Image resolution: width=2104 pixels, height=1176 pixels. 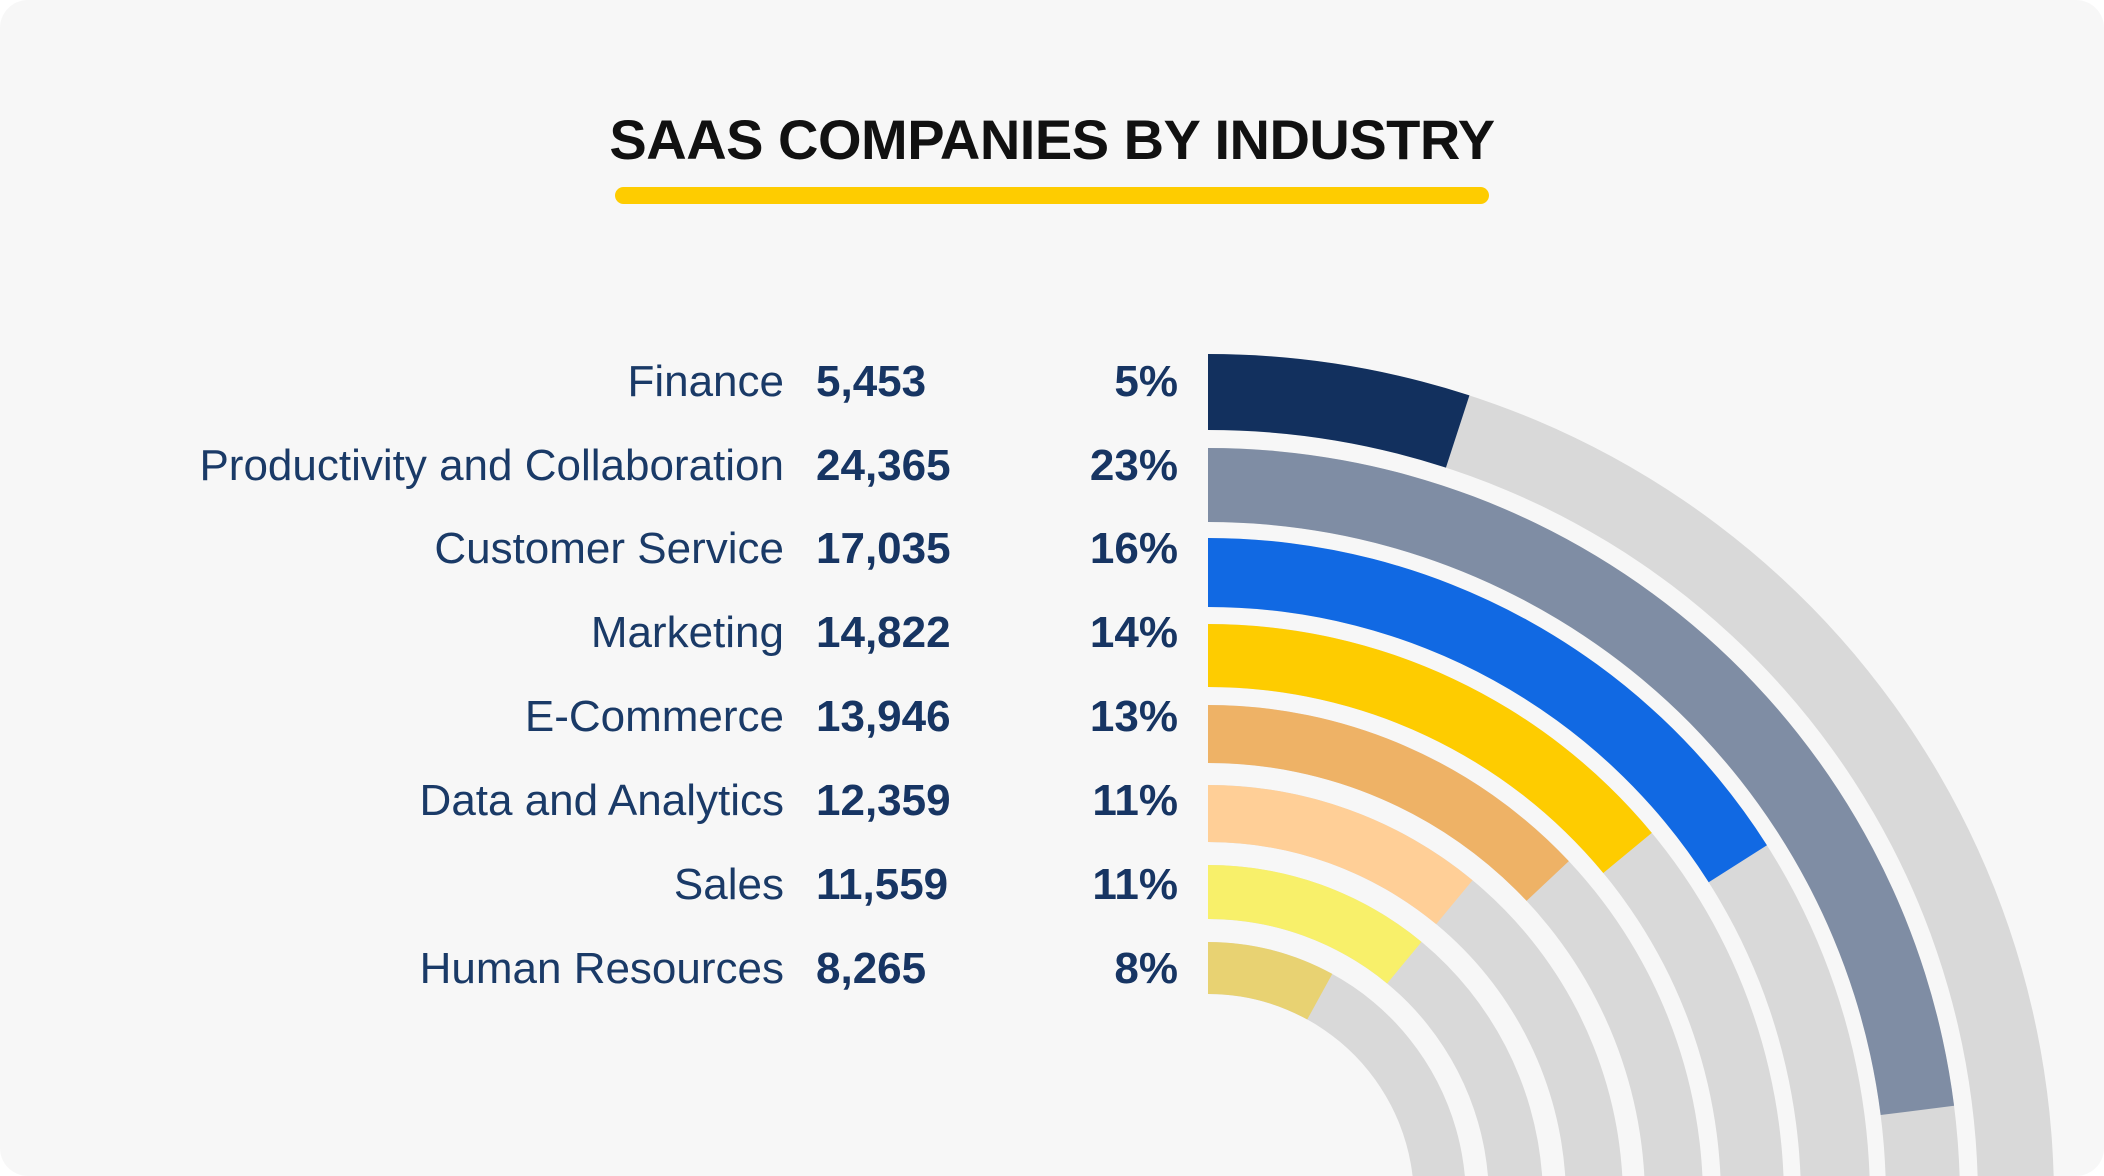 What do you see at coordinates (882, 884) in the screenshot?
I see `value-label: 11,559` at bounding box center [882, 884].